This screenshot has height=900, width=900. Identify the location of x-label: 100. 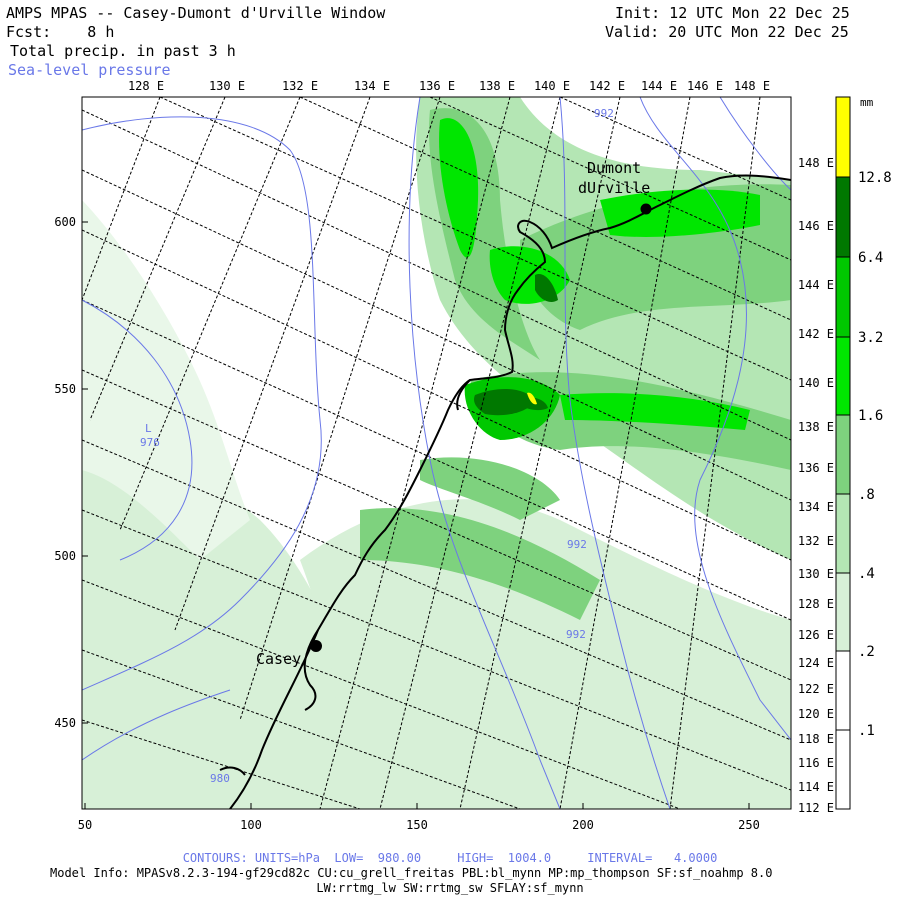
(251, 825).